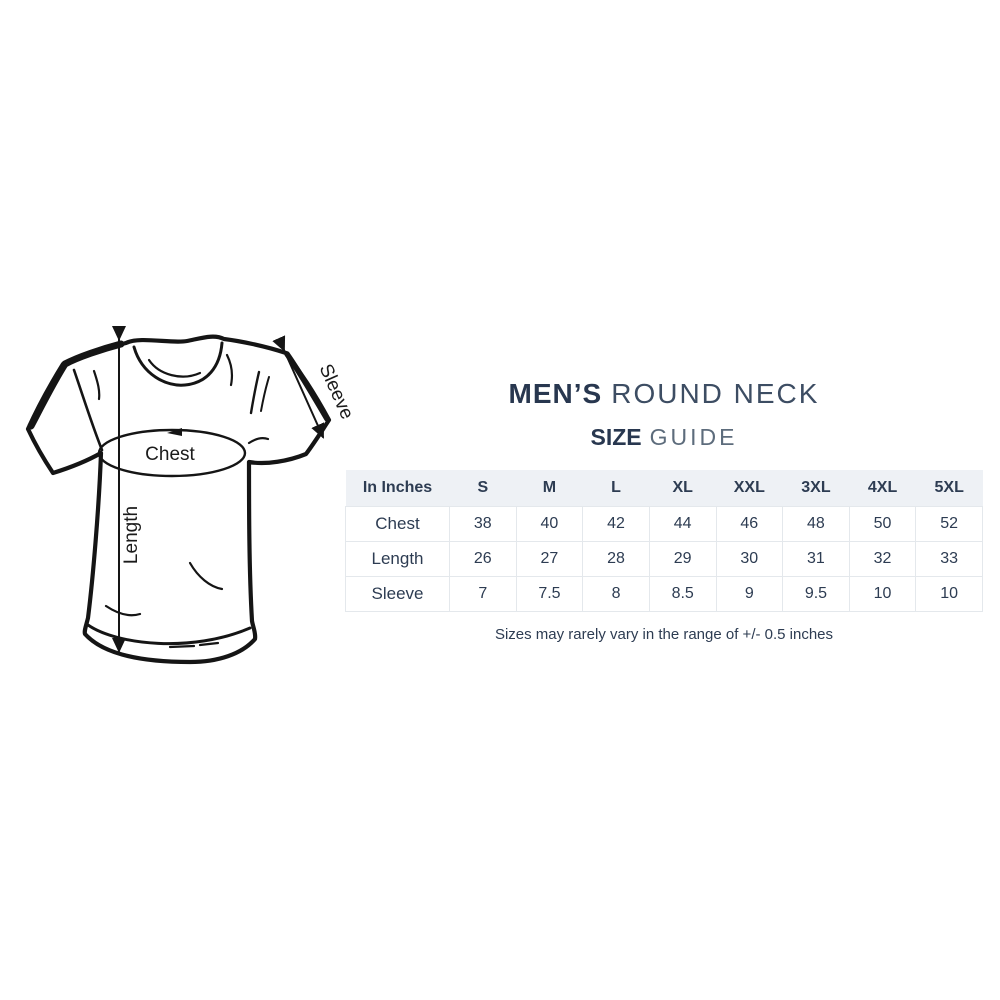 The image size is (1000, 1000). What do you see at coordinates (749, 594) in the screenshot?
I see `cell-sleeve-xxl: 9` at bounding box center [749, 594].